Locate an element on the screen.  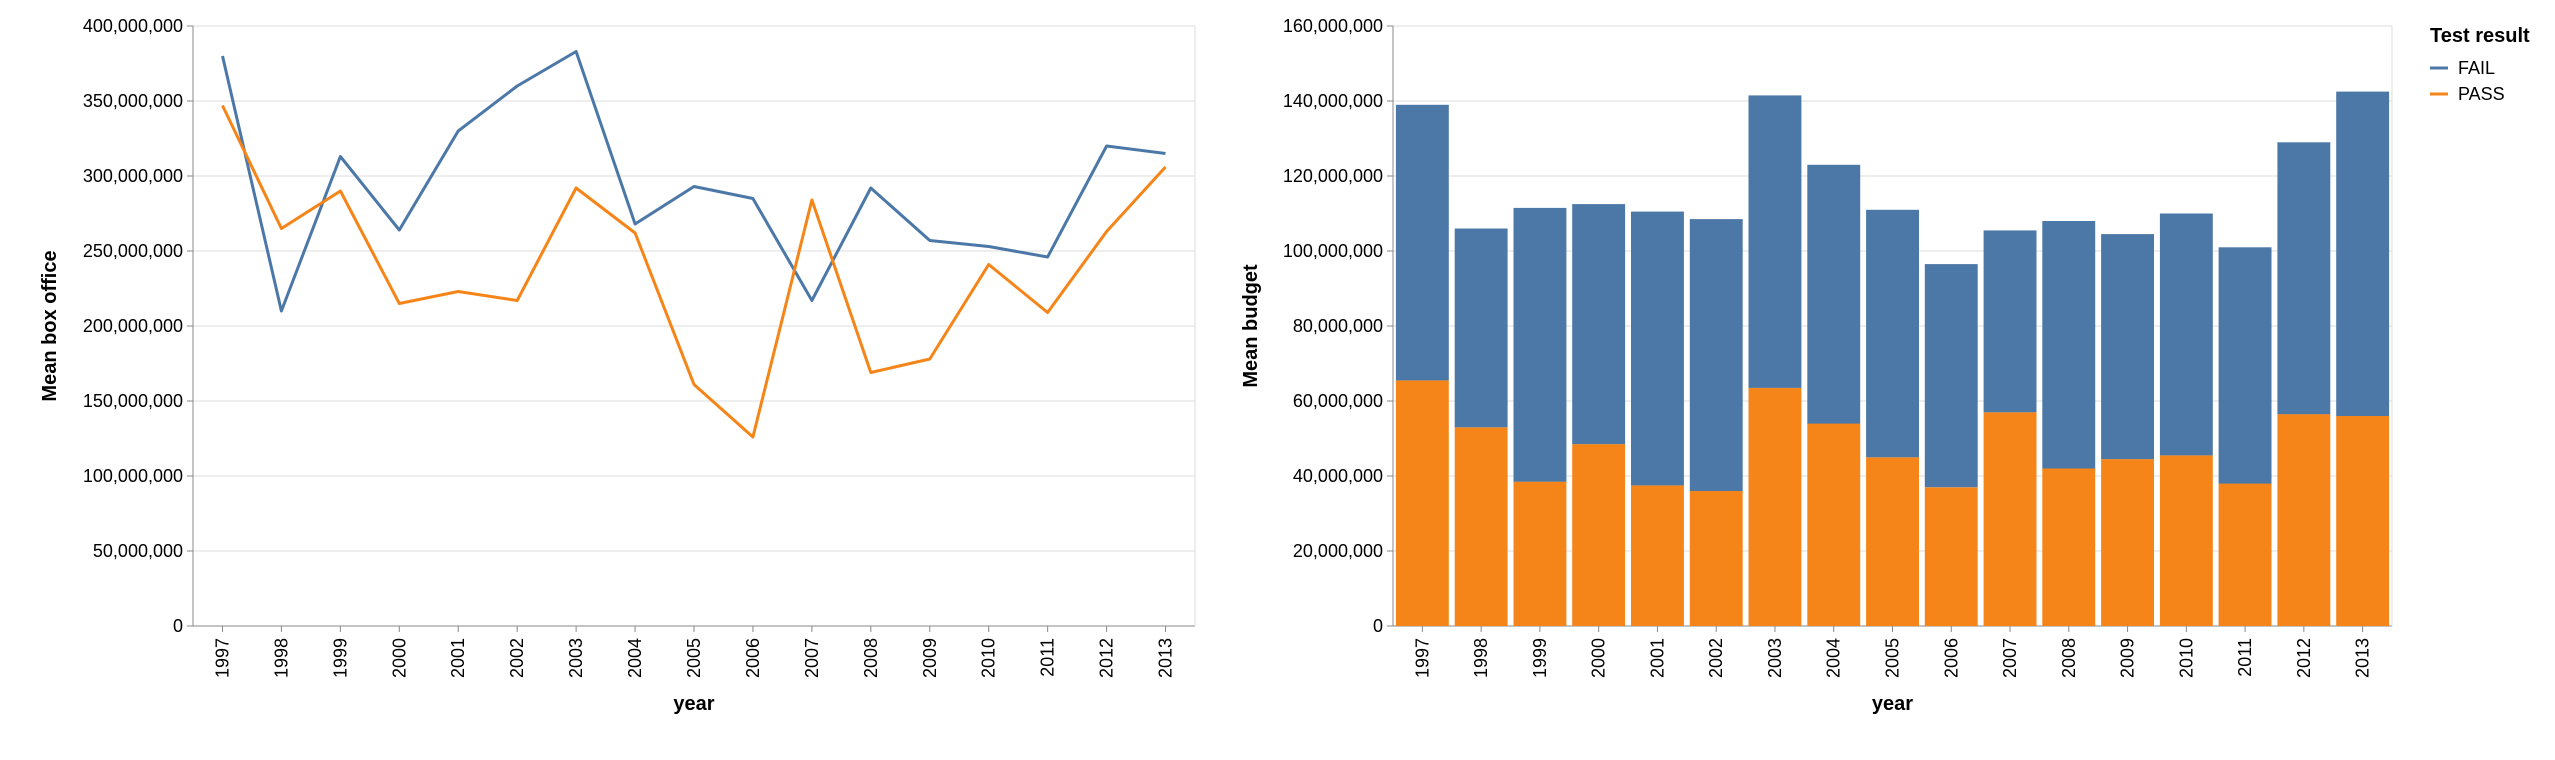
legend: Test result FAIL PASS is located at coordinates (2480, 64).